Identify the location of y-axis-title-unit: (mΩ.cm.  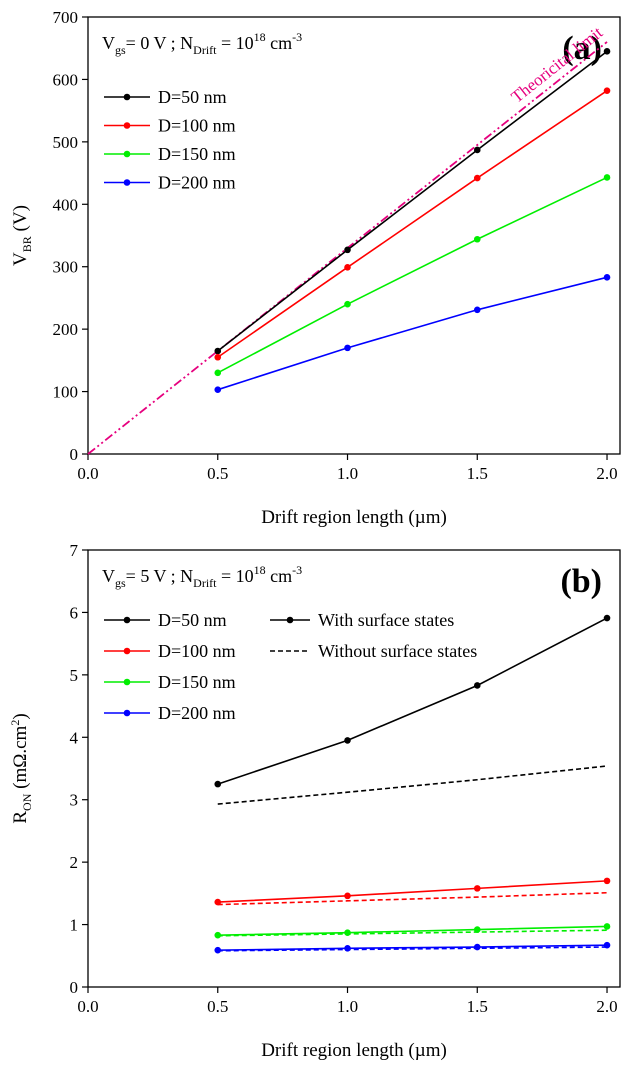
(20, 759).